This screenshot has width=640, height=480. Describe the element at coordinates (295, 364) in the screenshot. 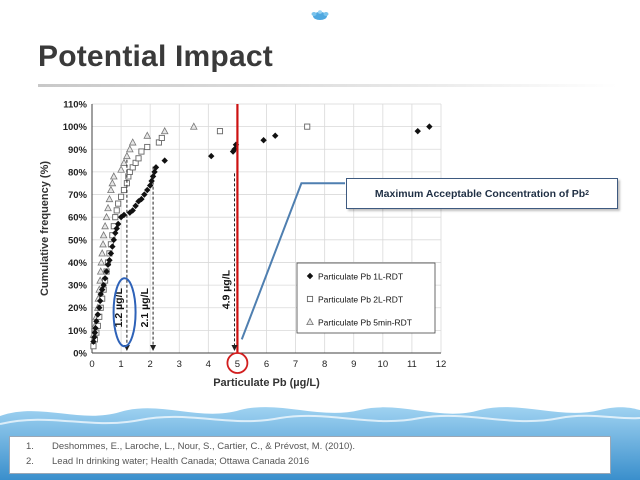

I see `x-tick-label: 7` at that location.